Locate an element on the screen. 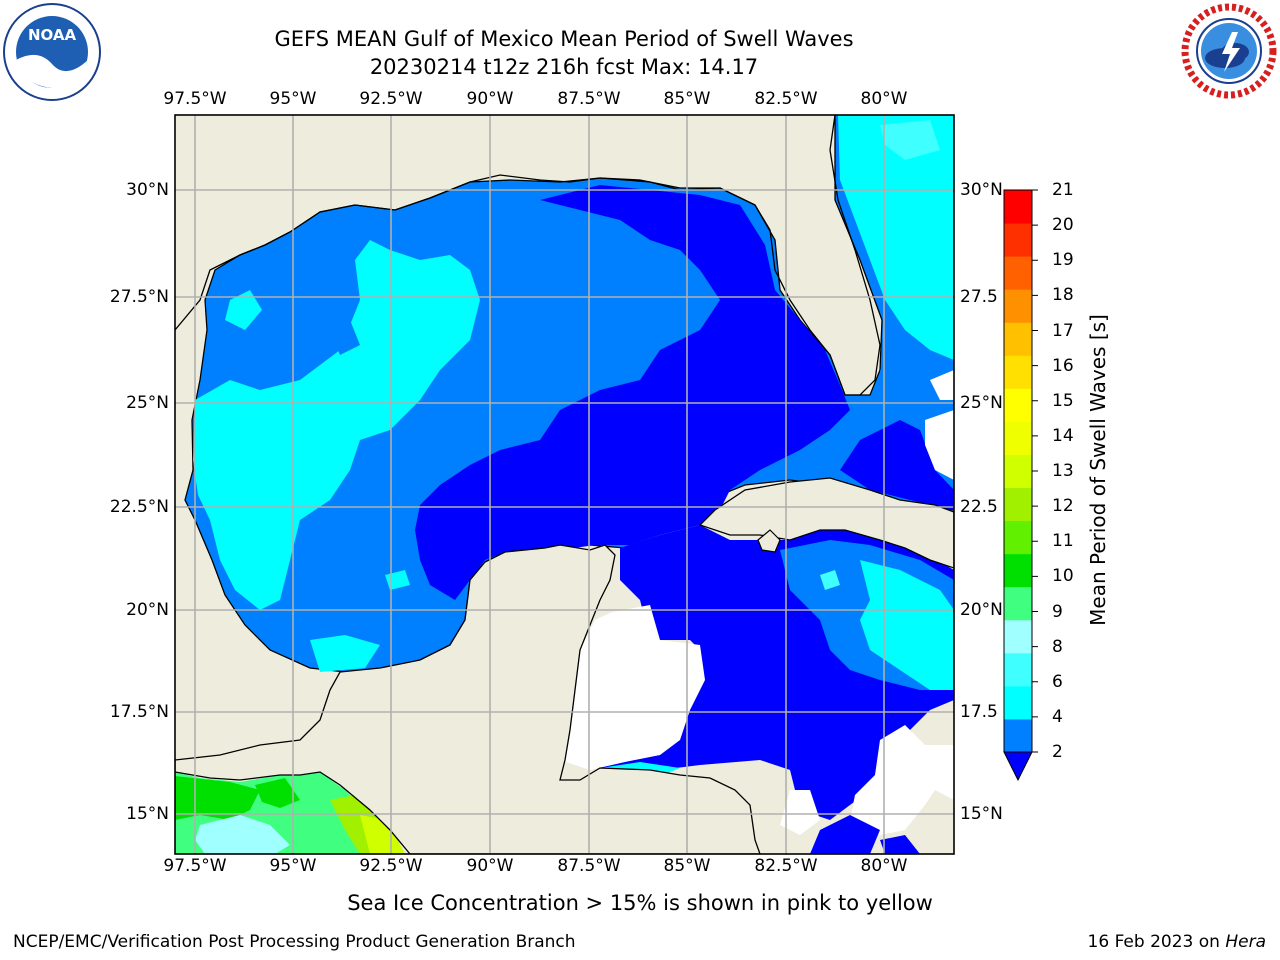 The width and height of the screenshot is (1280, 960). yucatan-land is located at coordinates (468, 699).